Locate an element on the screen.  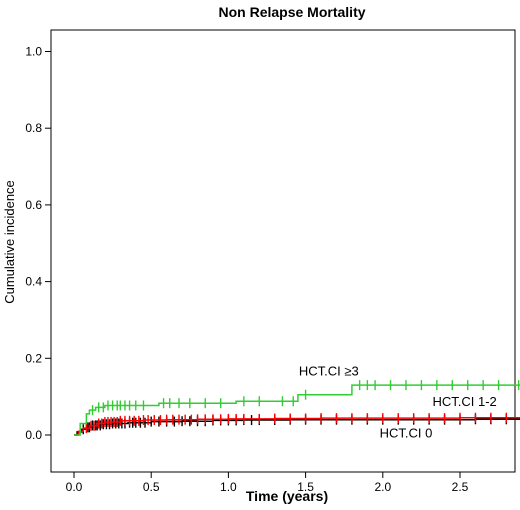
series-annotation: HCT.CI 1-2 is located at coordinates (464, 401).